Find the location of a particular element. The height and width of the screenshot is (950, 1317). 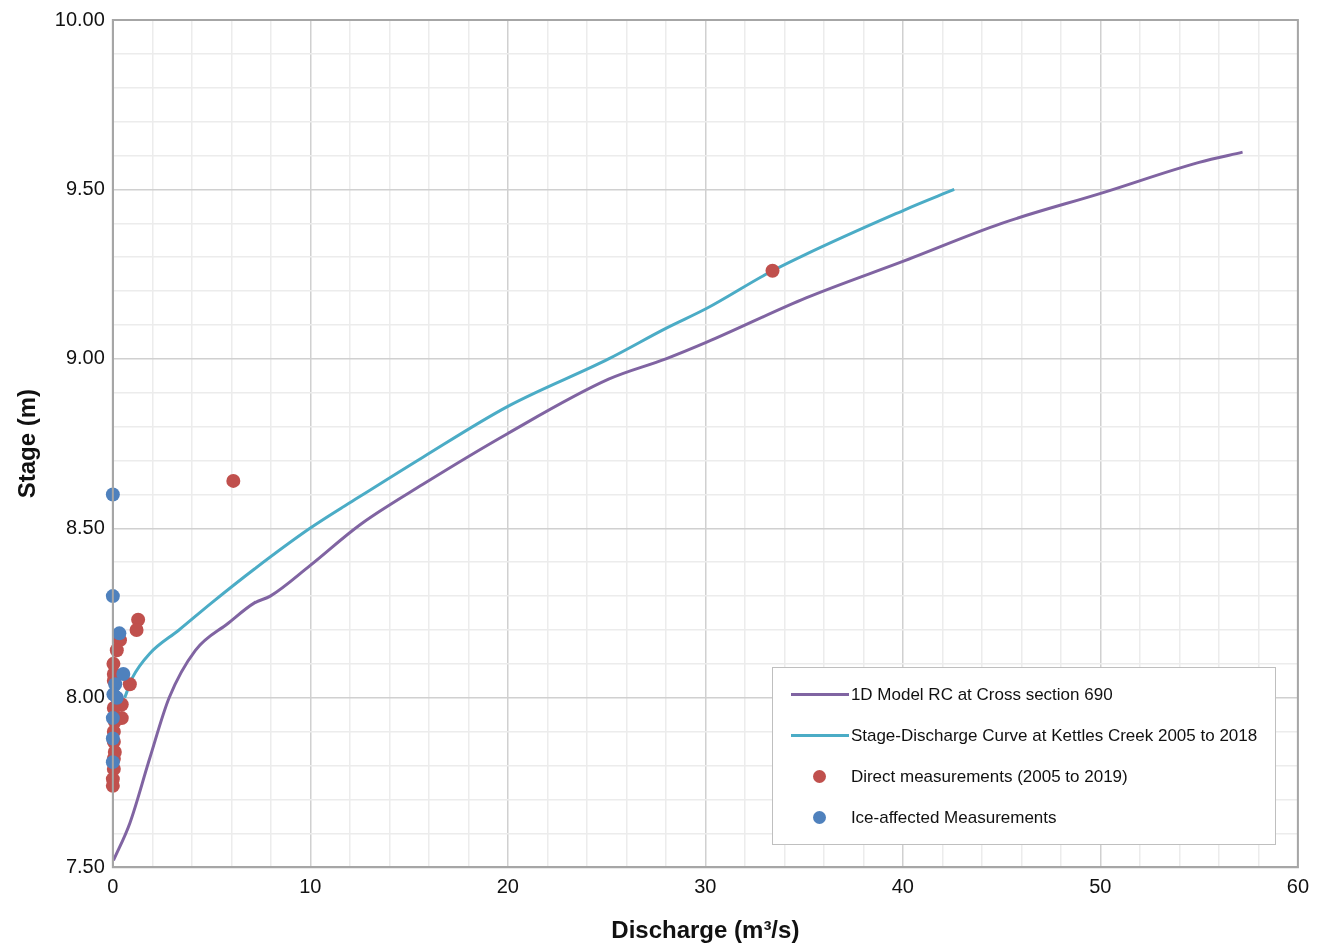

legend-label: Stage-Discharge Curve at Kettles Creek 2005 to 2018 is located at coordinates (1054, 735).